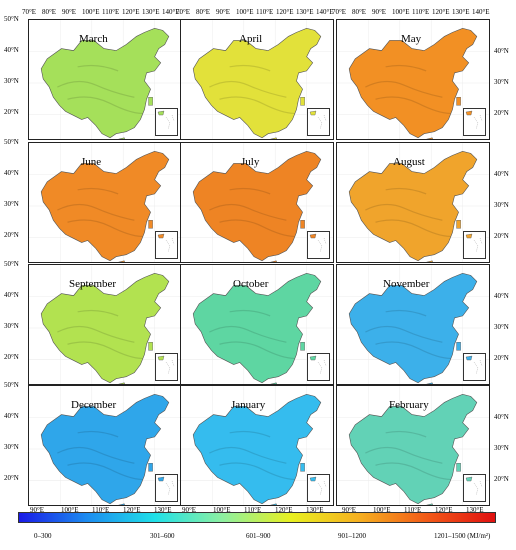 The width and height of the screenshot is (516, 550). I want to click on month-title: October, so click(251, 284).